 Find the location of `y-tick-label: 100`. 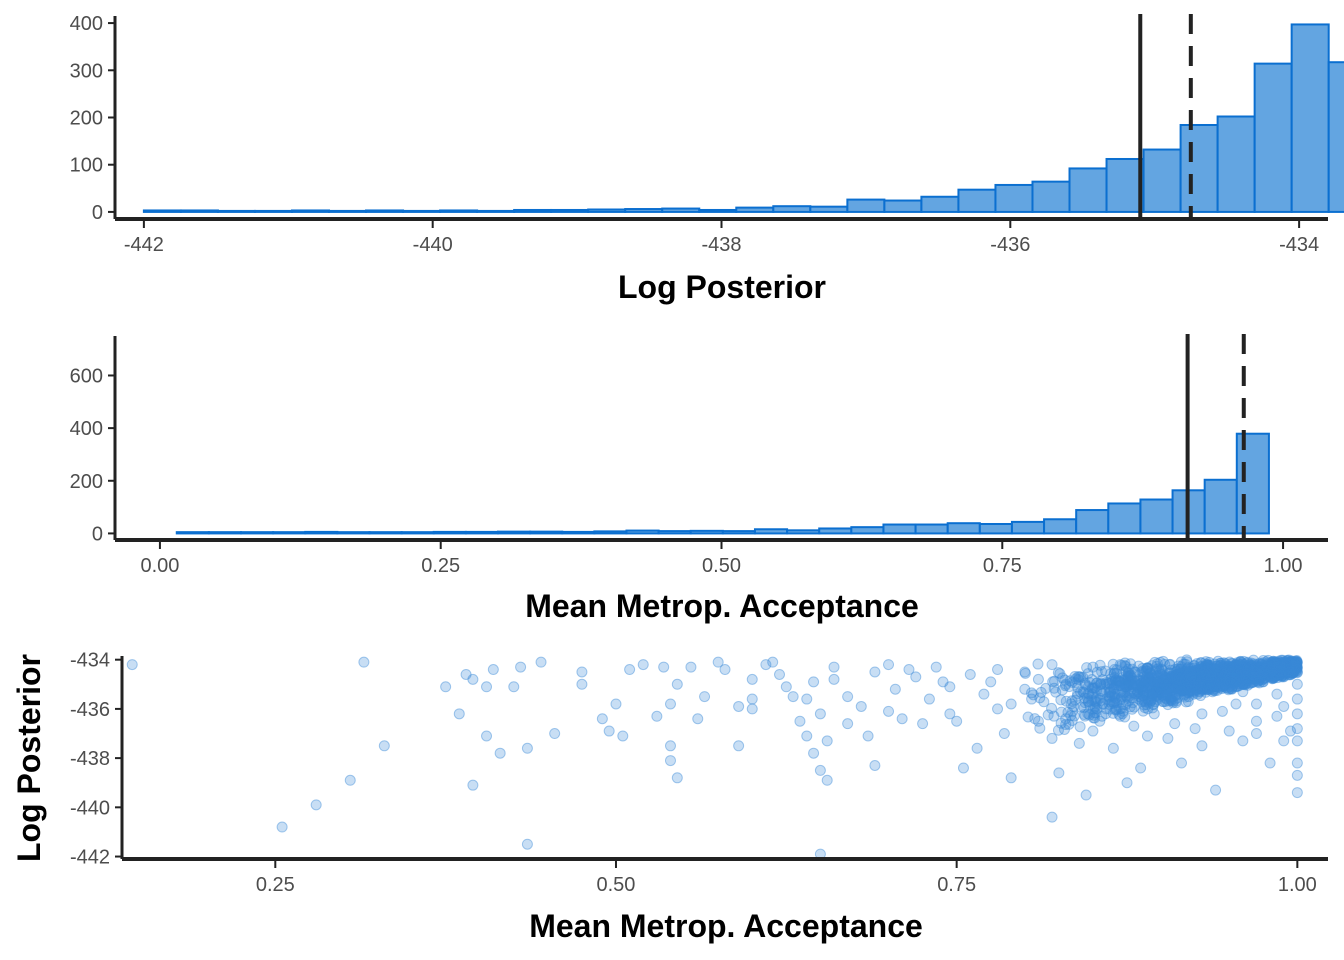

y-tick-label: 100 is located at coordinates (86, 166).